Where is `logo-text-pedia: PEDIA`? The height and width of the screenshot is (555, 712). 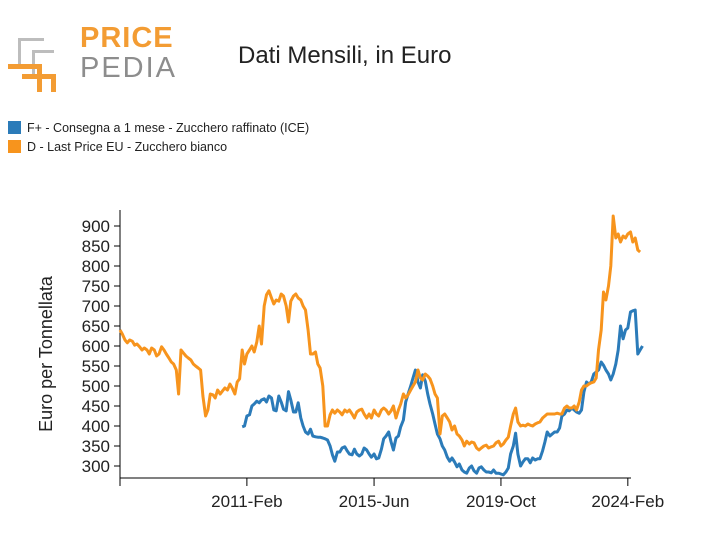
logo-text-pedia: PEDIA is located at coordinates (129, 68).